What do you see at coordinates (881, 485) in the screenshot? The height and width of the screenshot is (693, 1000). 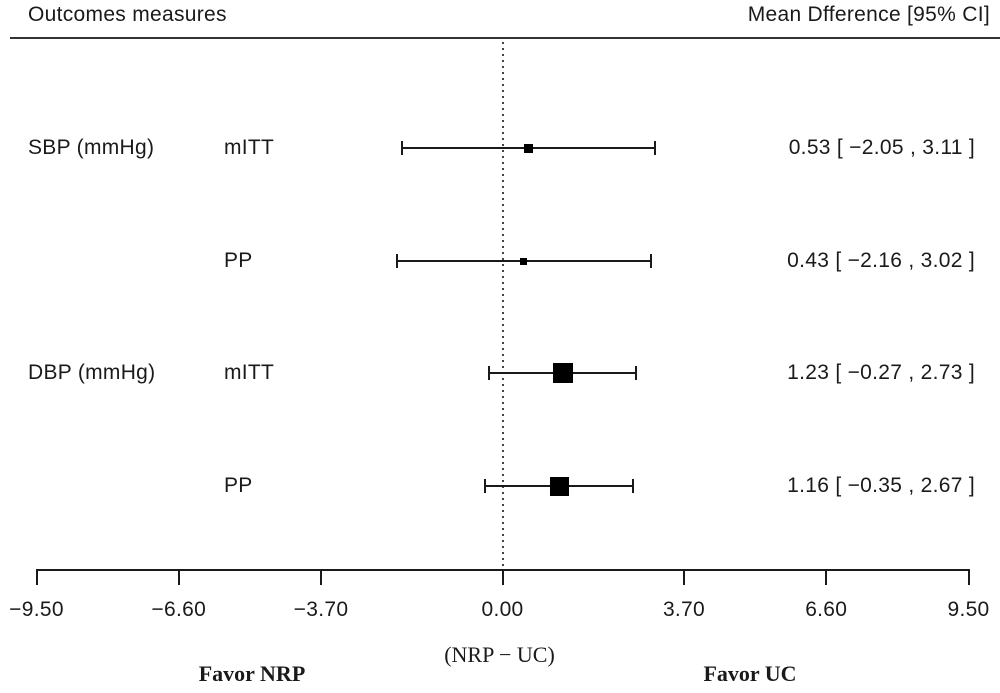 I see `estimate-ci-label: 1.16 [ −0.35 , 2.67 ]` at bounding box center [881, 485].